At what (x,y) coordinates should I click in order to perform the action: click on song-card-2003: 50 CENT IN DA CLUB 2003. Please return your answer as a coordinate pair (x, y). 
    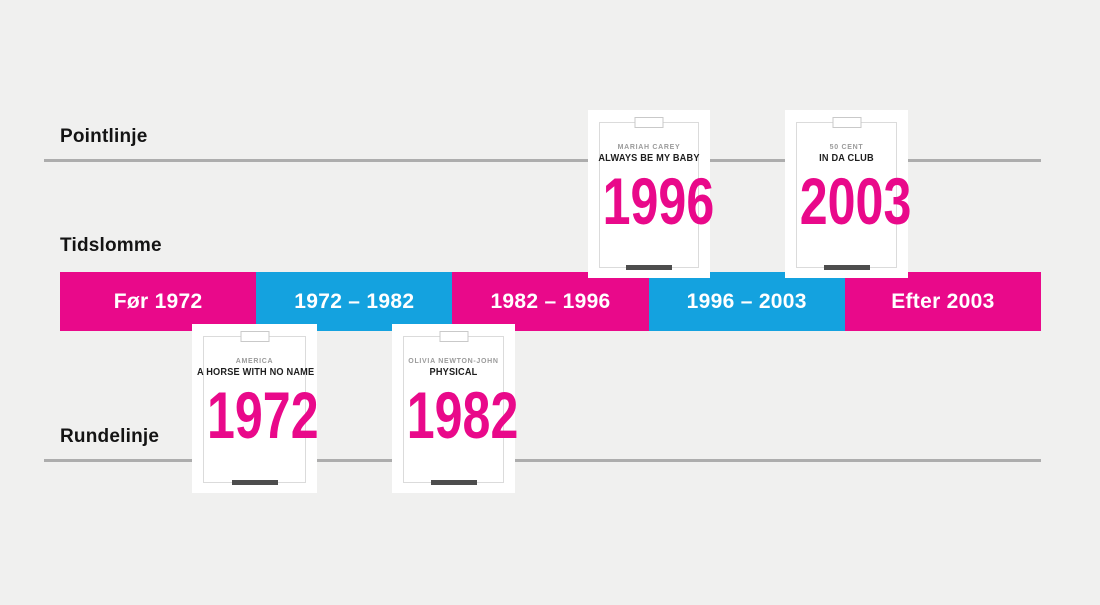
    Looking at the image, I should click on (848, 194).